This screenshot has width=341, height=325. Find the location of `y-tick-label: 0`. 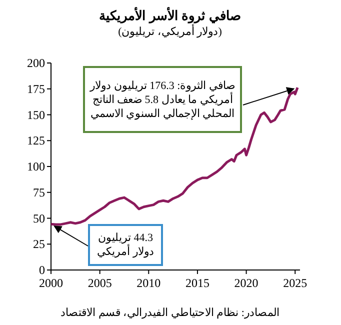

y-tick-label: 0 is located at coordinates (42, 270).